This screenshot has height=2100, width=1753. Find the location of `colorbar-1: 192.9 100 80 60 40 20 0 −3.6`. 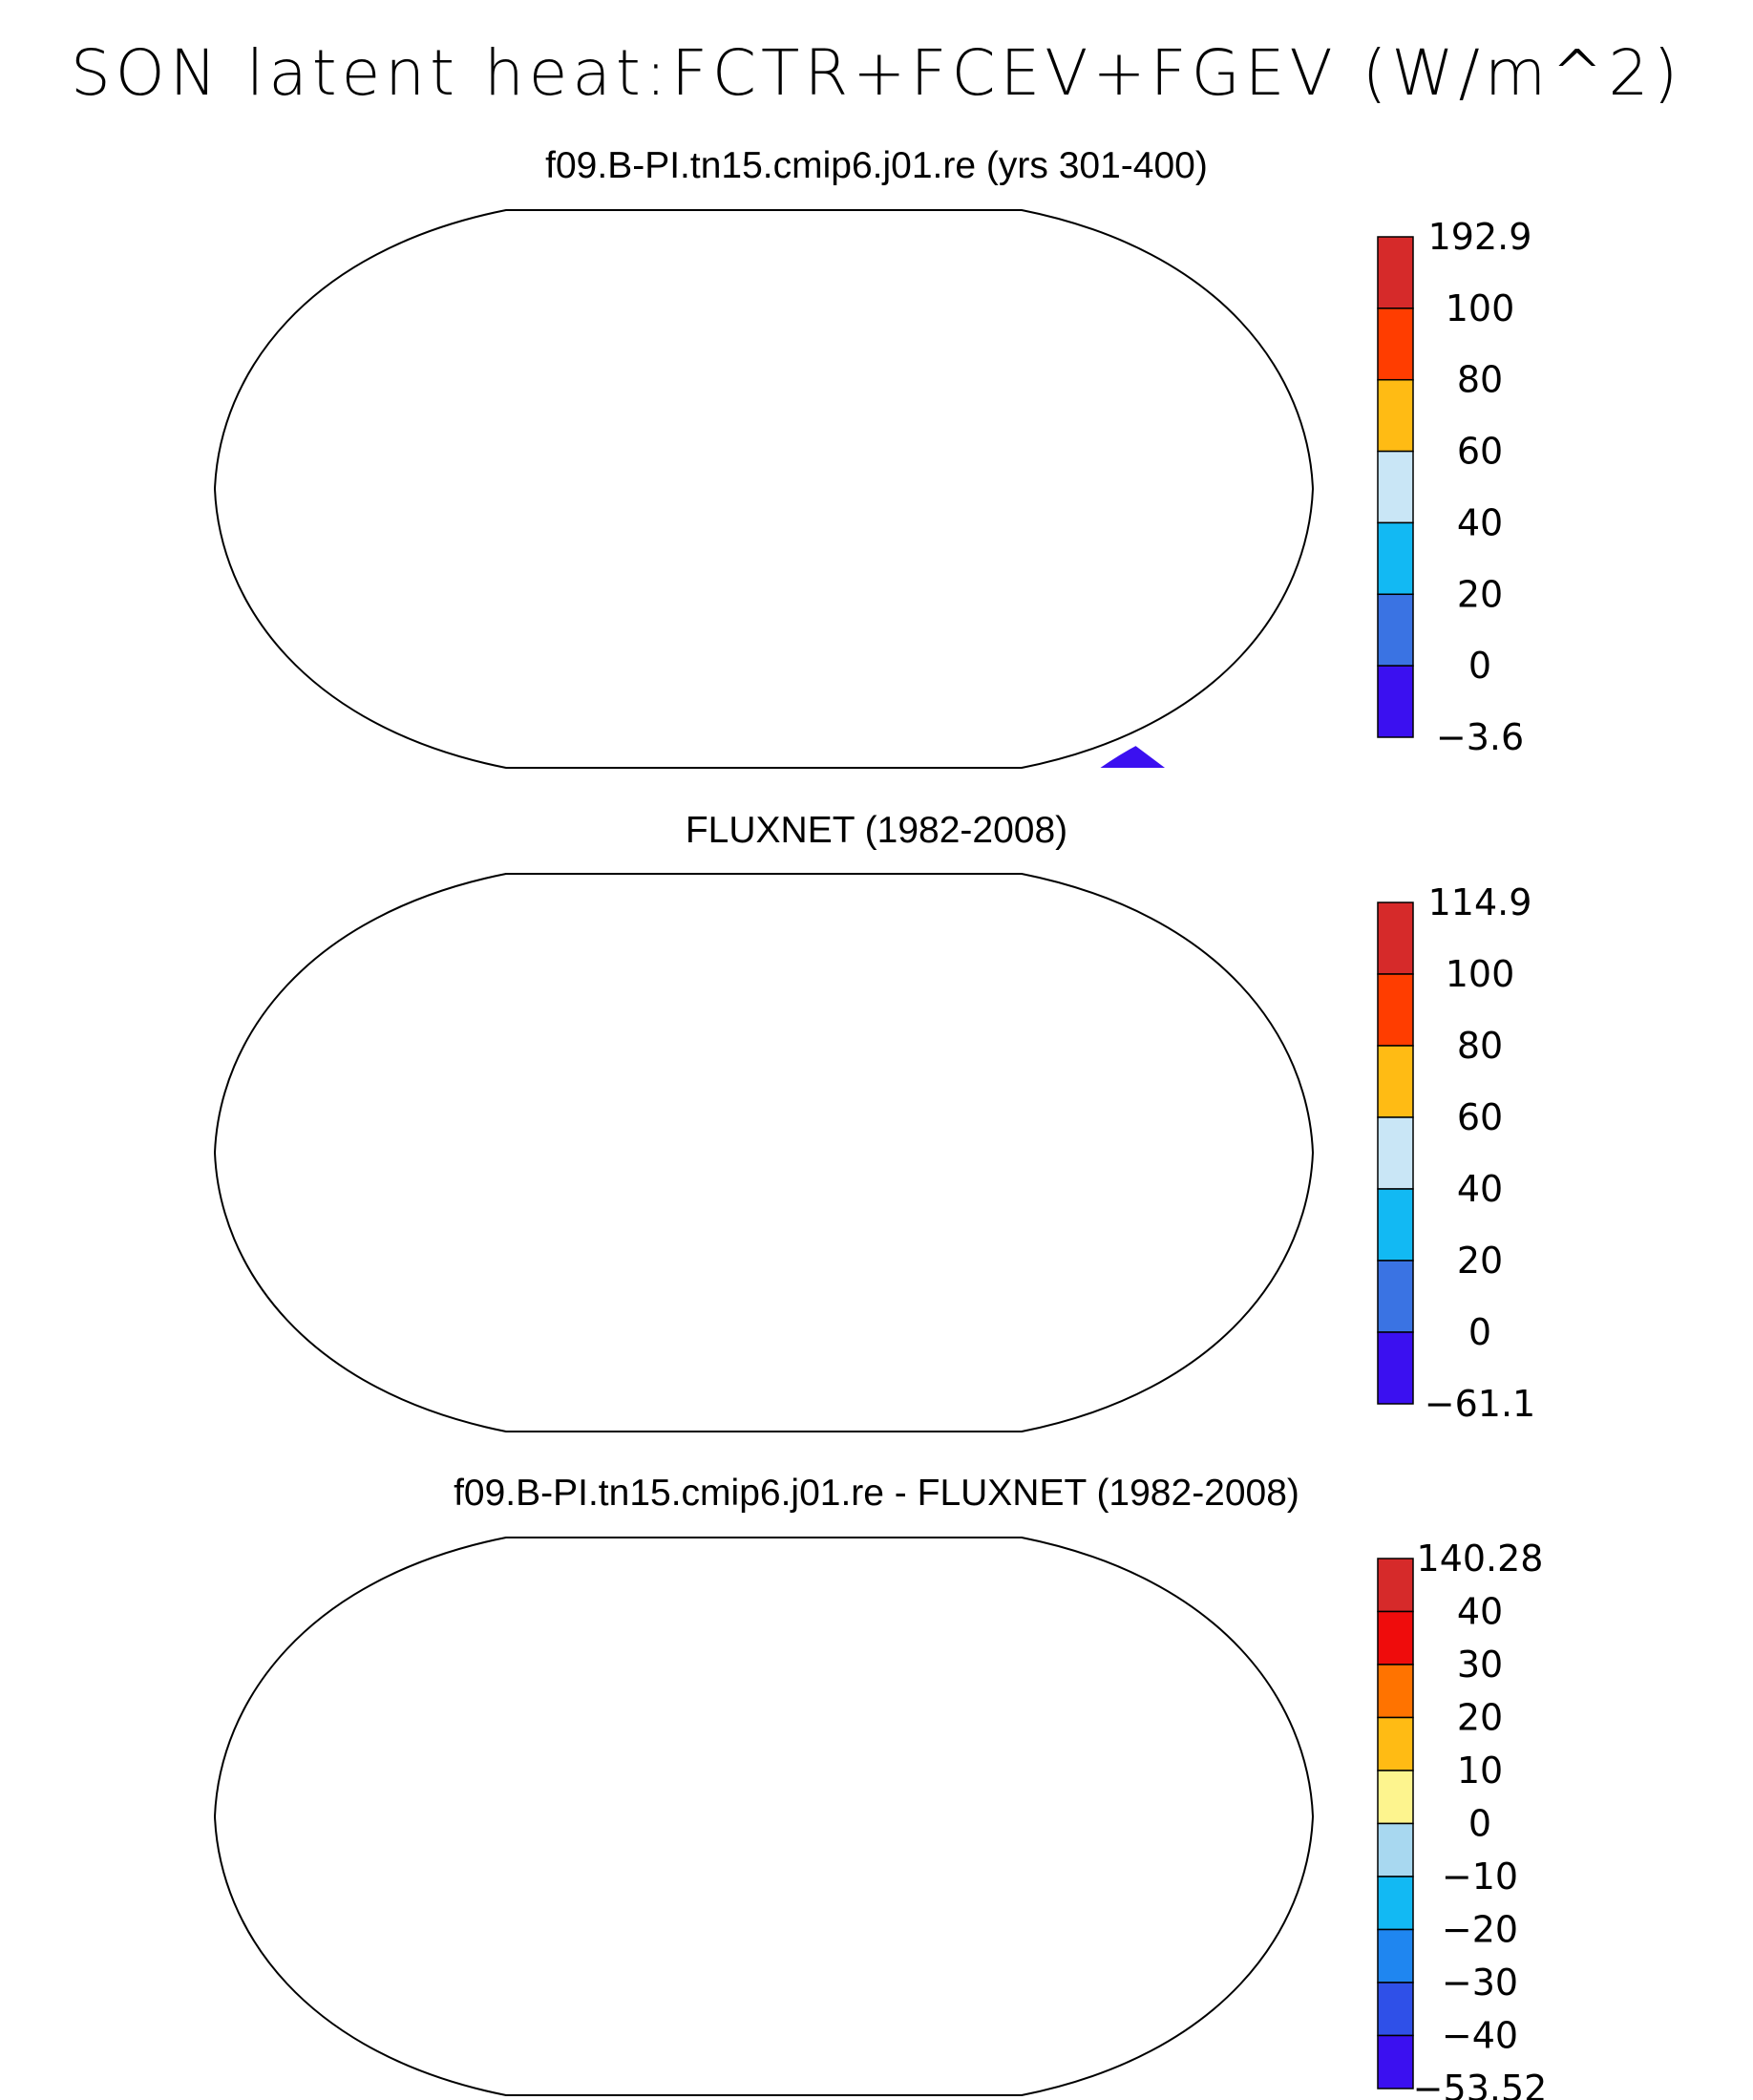

colorbar-1: 192.9 100 80 60 40 20 0 −3.6 is located at coordinates (1454, 487).